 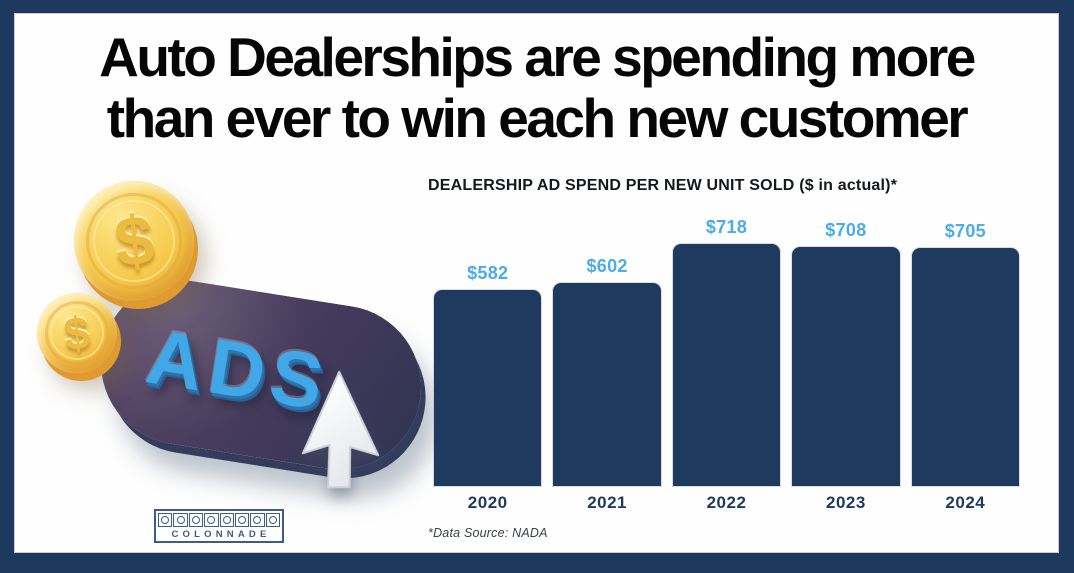 What do you see at coordinates (221, 534) in the screenshot?
I see `brand-name: COLONNADE` at bounding box center [221, 534].